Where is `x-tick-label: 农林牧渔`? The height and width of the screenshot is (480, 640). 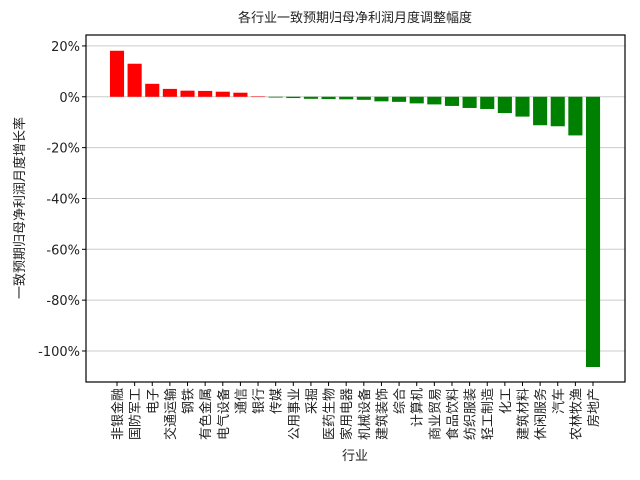 x-tick-label: 农林牧渔 is located at coordinates (576, 414).